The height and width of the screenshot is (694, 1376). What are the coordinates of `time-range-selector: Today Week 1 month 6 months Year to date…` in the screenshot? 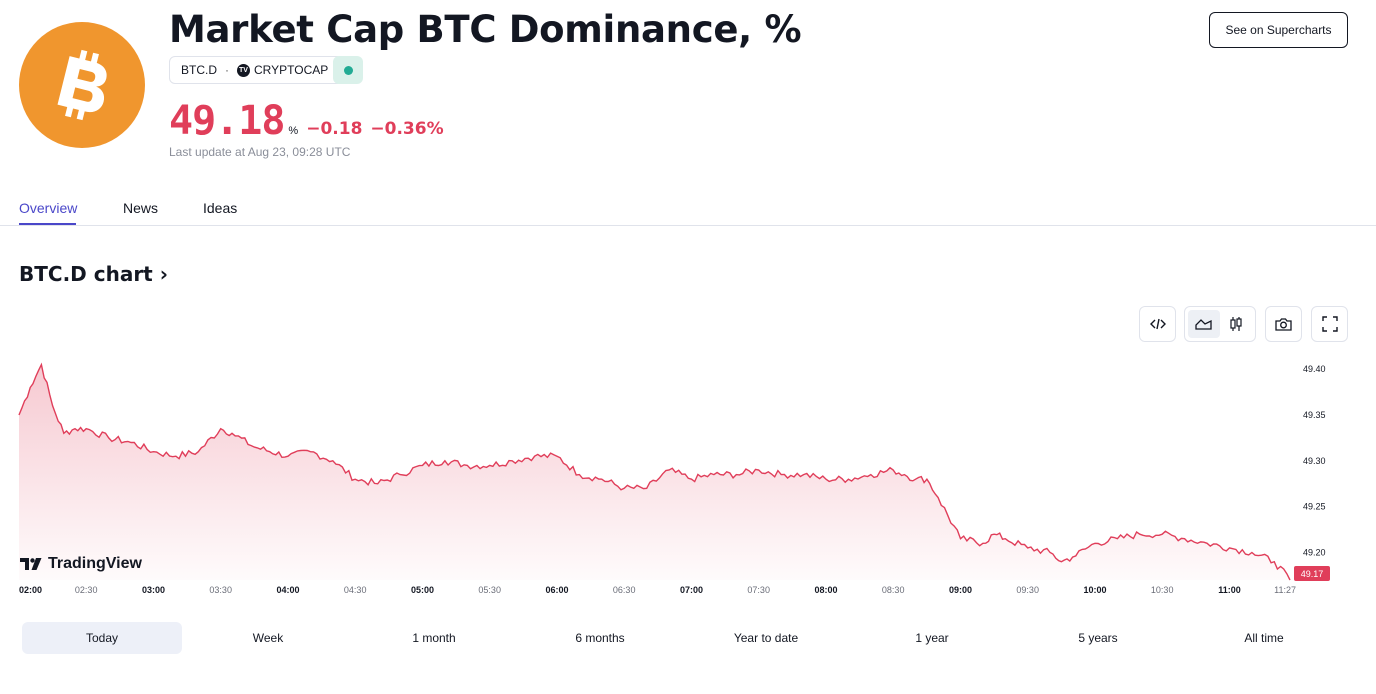 It's located at (688, 638).